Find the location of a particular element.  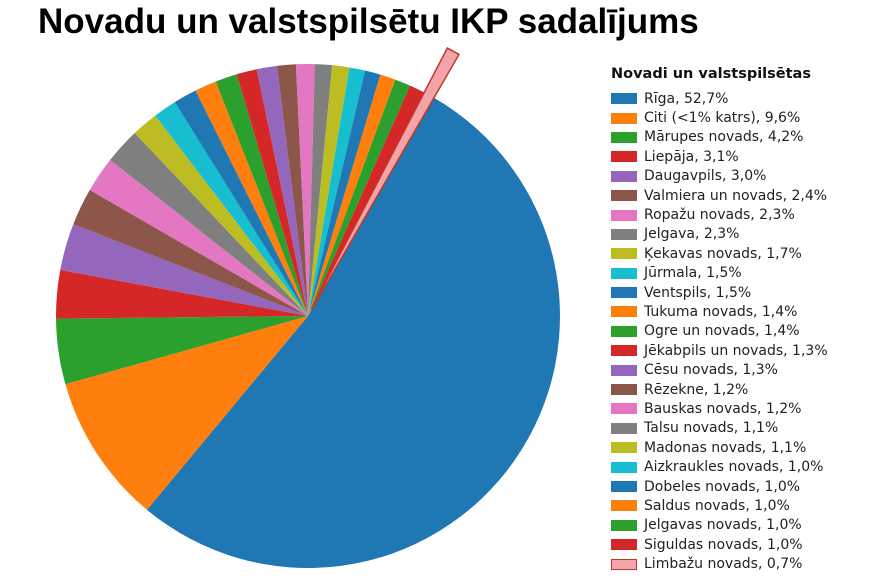

legend-item: Talsu novads, 1,1% is located at coordinates (738, 428).